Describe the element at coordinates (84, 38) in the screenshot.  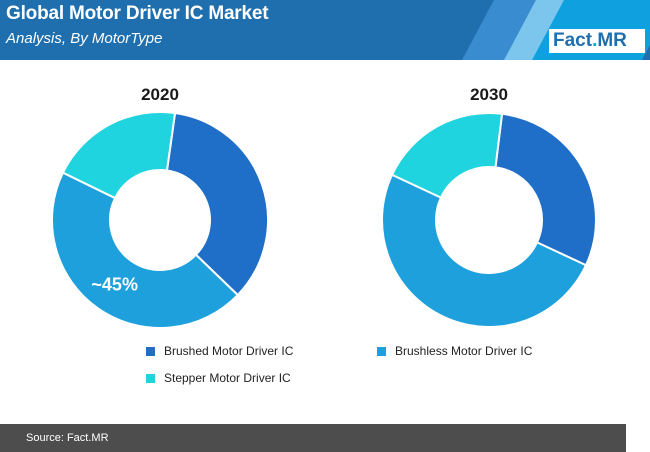
I see `page-subtitle: Analysis, By MotorType` at that location.